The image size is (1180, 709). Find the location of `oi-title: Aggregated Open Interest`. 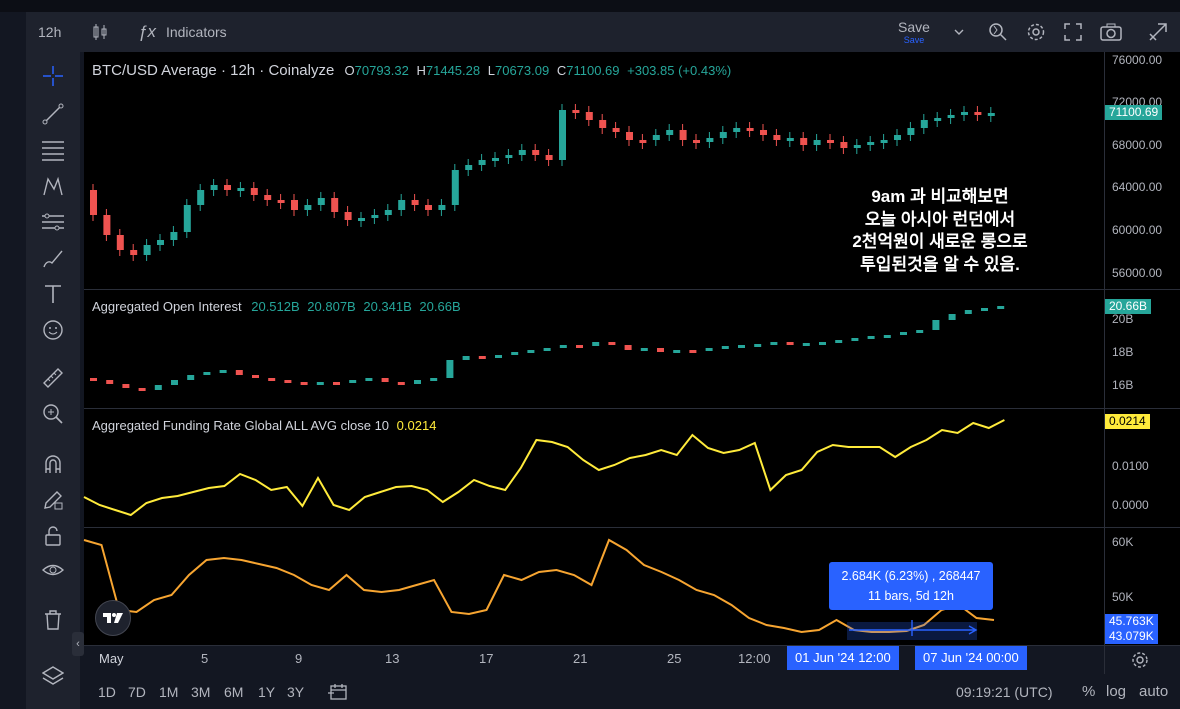

oi-title: Aggregated Open Interest is located at coordinates (167, 306).